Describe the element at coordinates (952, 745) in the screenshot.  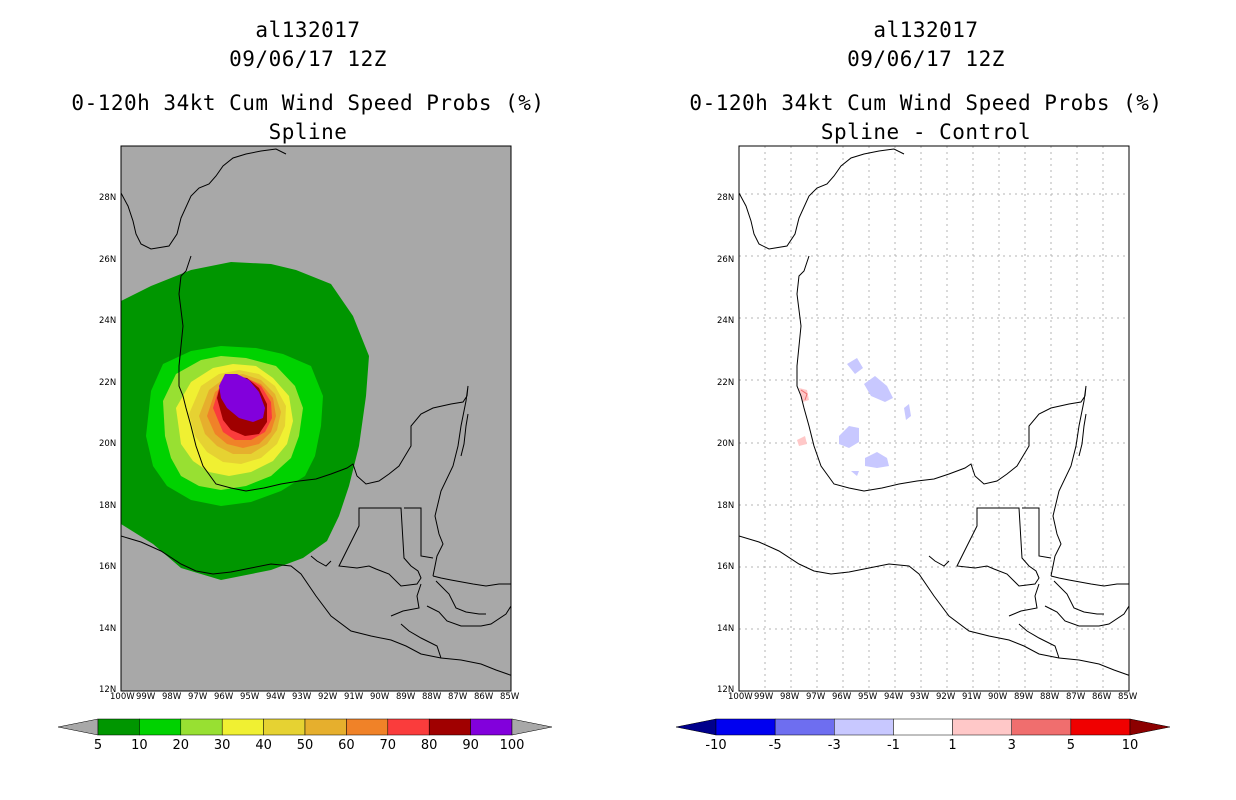
I see `colorbar-tick-label: 1` at that location.